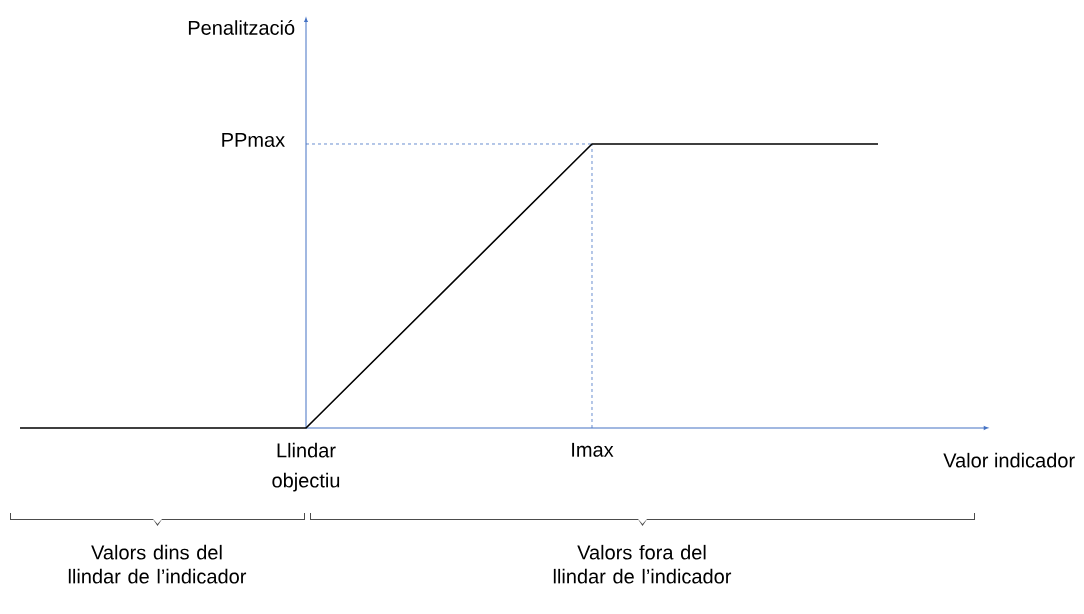  I want to click on x-axis-title: Valor indicador, so click(1009, 460).